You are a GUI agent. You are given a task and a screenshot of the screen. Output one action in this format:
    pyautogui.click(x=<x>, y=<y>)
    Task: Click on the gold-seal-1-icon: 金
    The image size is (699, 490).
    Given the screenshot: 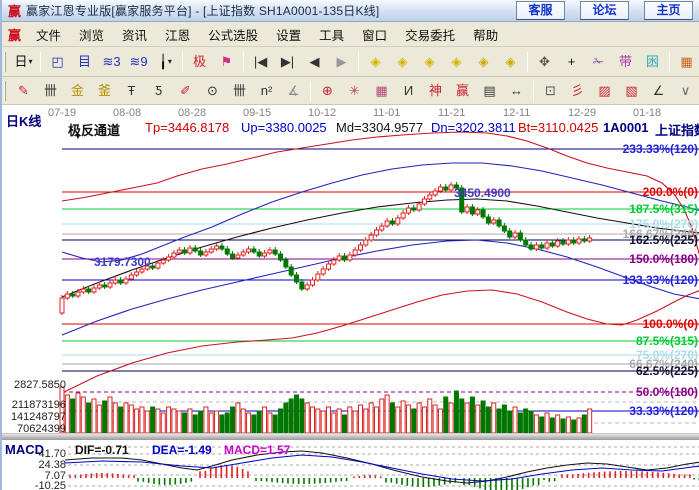 What is the action you would take?
    pyautogui.click(x=77, y=90)
    